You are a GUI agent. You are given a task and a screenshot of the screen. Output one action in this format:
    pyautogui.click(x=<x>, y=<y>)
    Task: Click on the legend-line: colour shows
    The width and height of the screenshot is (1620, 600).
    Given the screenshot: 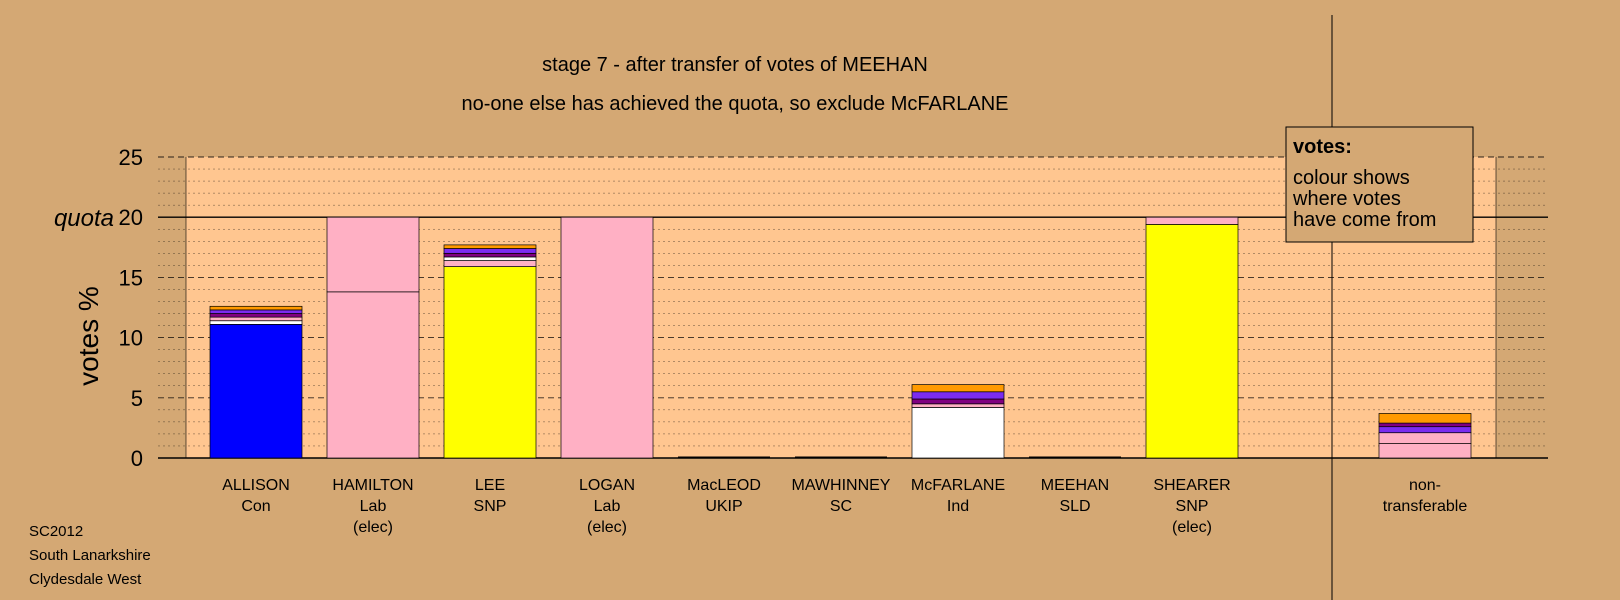 What is the action you would take?
    pyautogui.click(x=1351, y=178)
    